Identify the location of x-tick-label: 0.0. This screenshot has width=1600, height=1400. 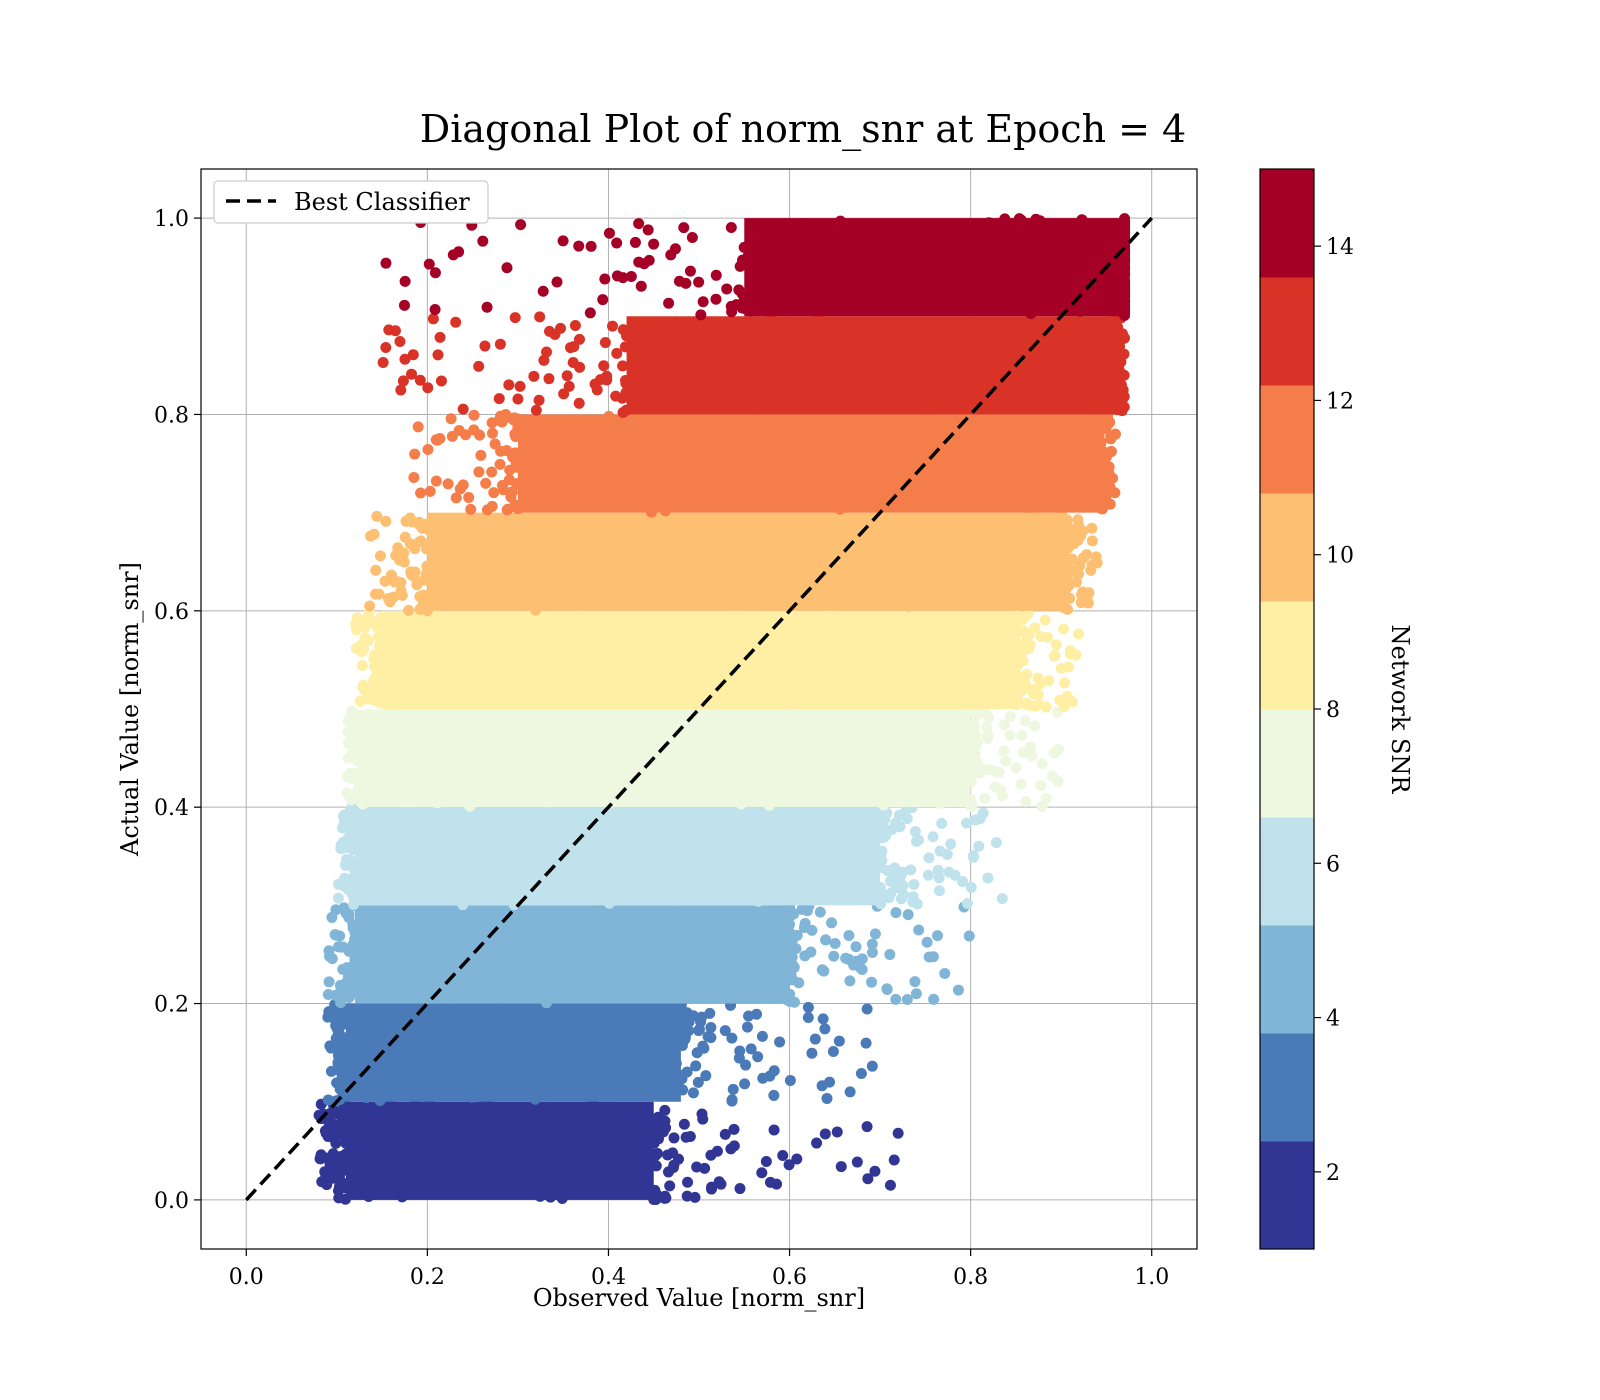
(246, 1277).